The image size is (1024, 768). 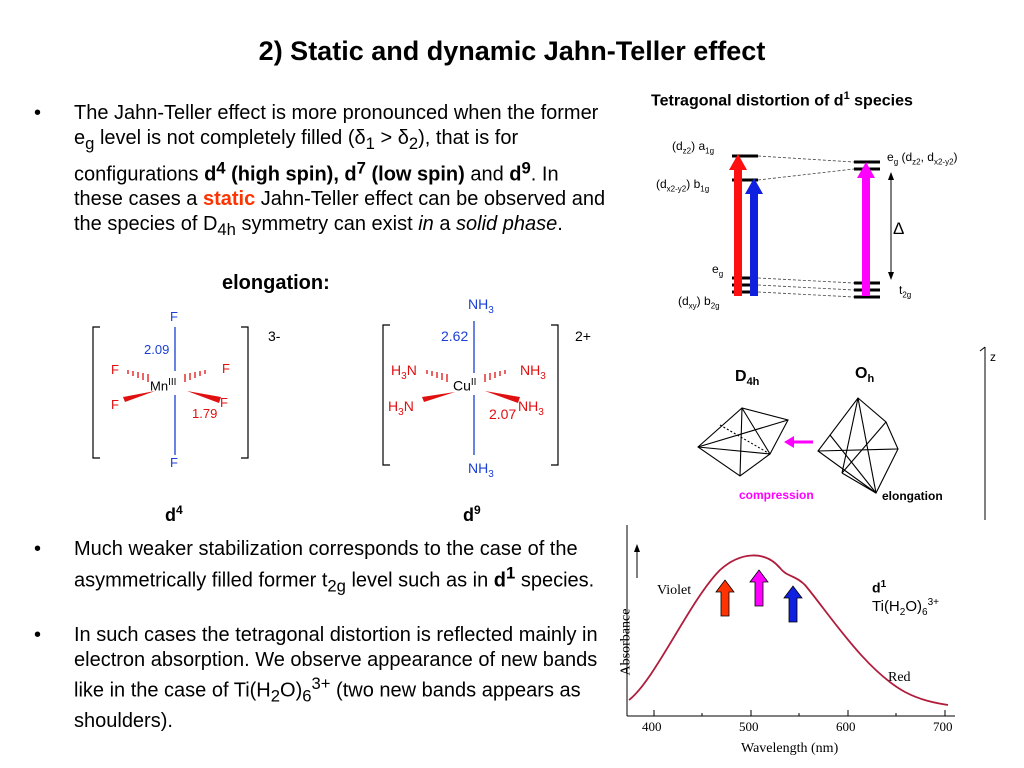 What do you see at coordinates (481, 470) in the screenshot?
I see `cu-bottom-nh3: NH3` at bounding box center [481, 470].